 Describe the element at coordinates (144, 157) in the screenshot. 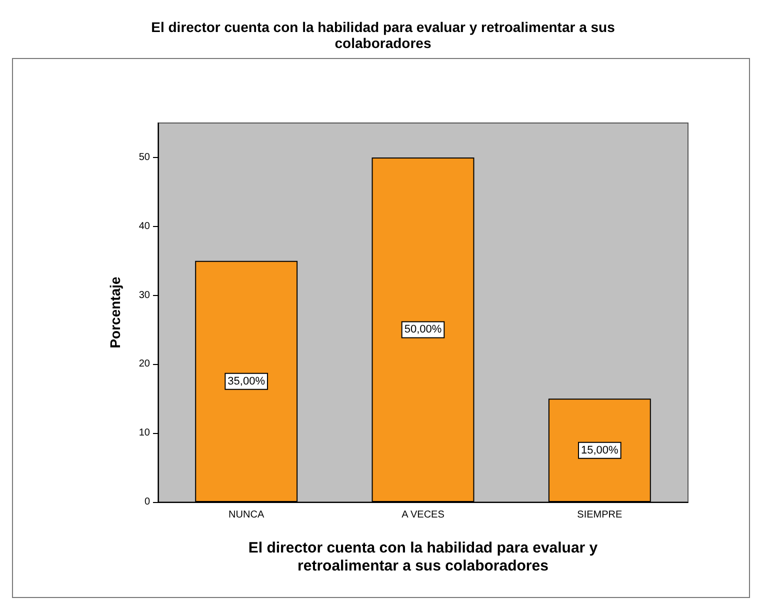

I see `y-tick-label: 50` at that location.